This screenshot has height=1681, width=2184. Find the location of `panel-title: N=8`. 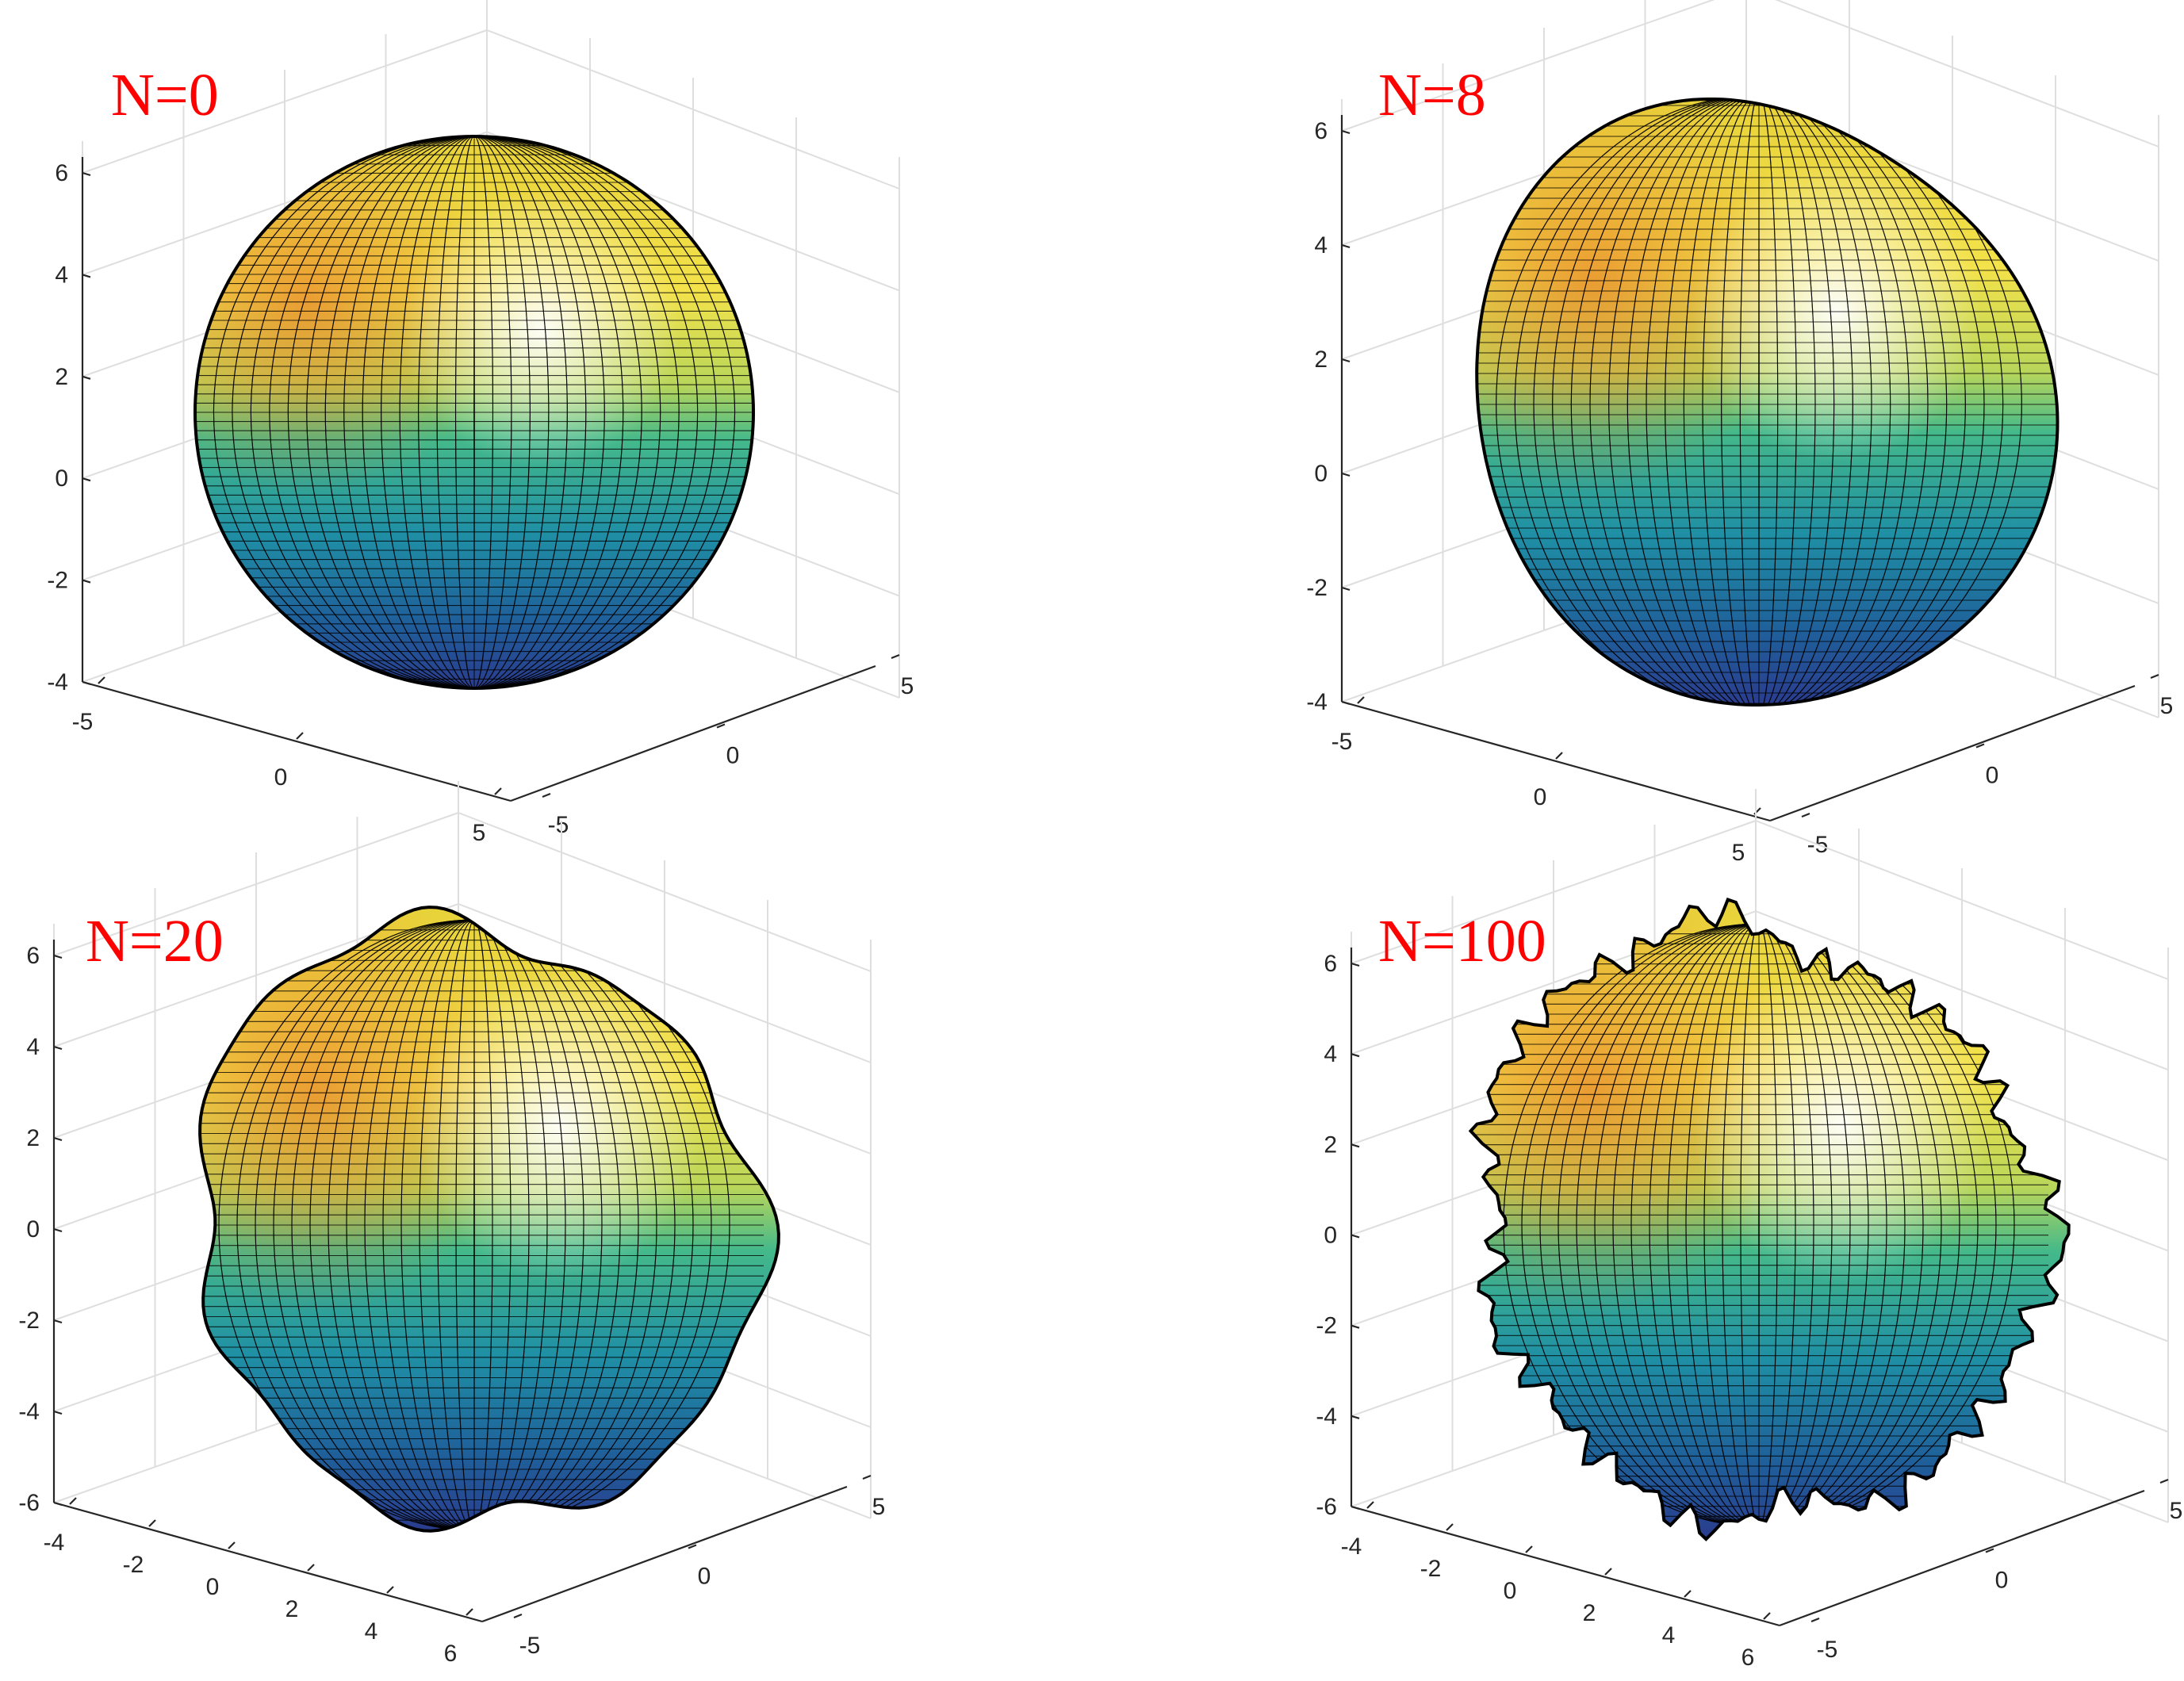

panel-title: N=8 is located at coordinates (1432, 95).